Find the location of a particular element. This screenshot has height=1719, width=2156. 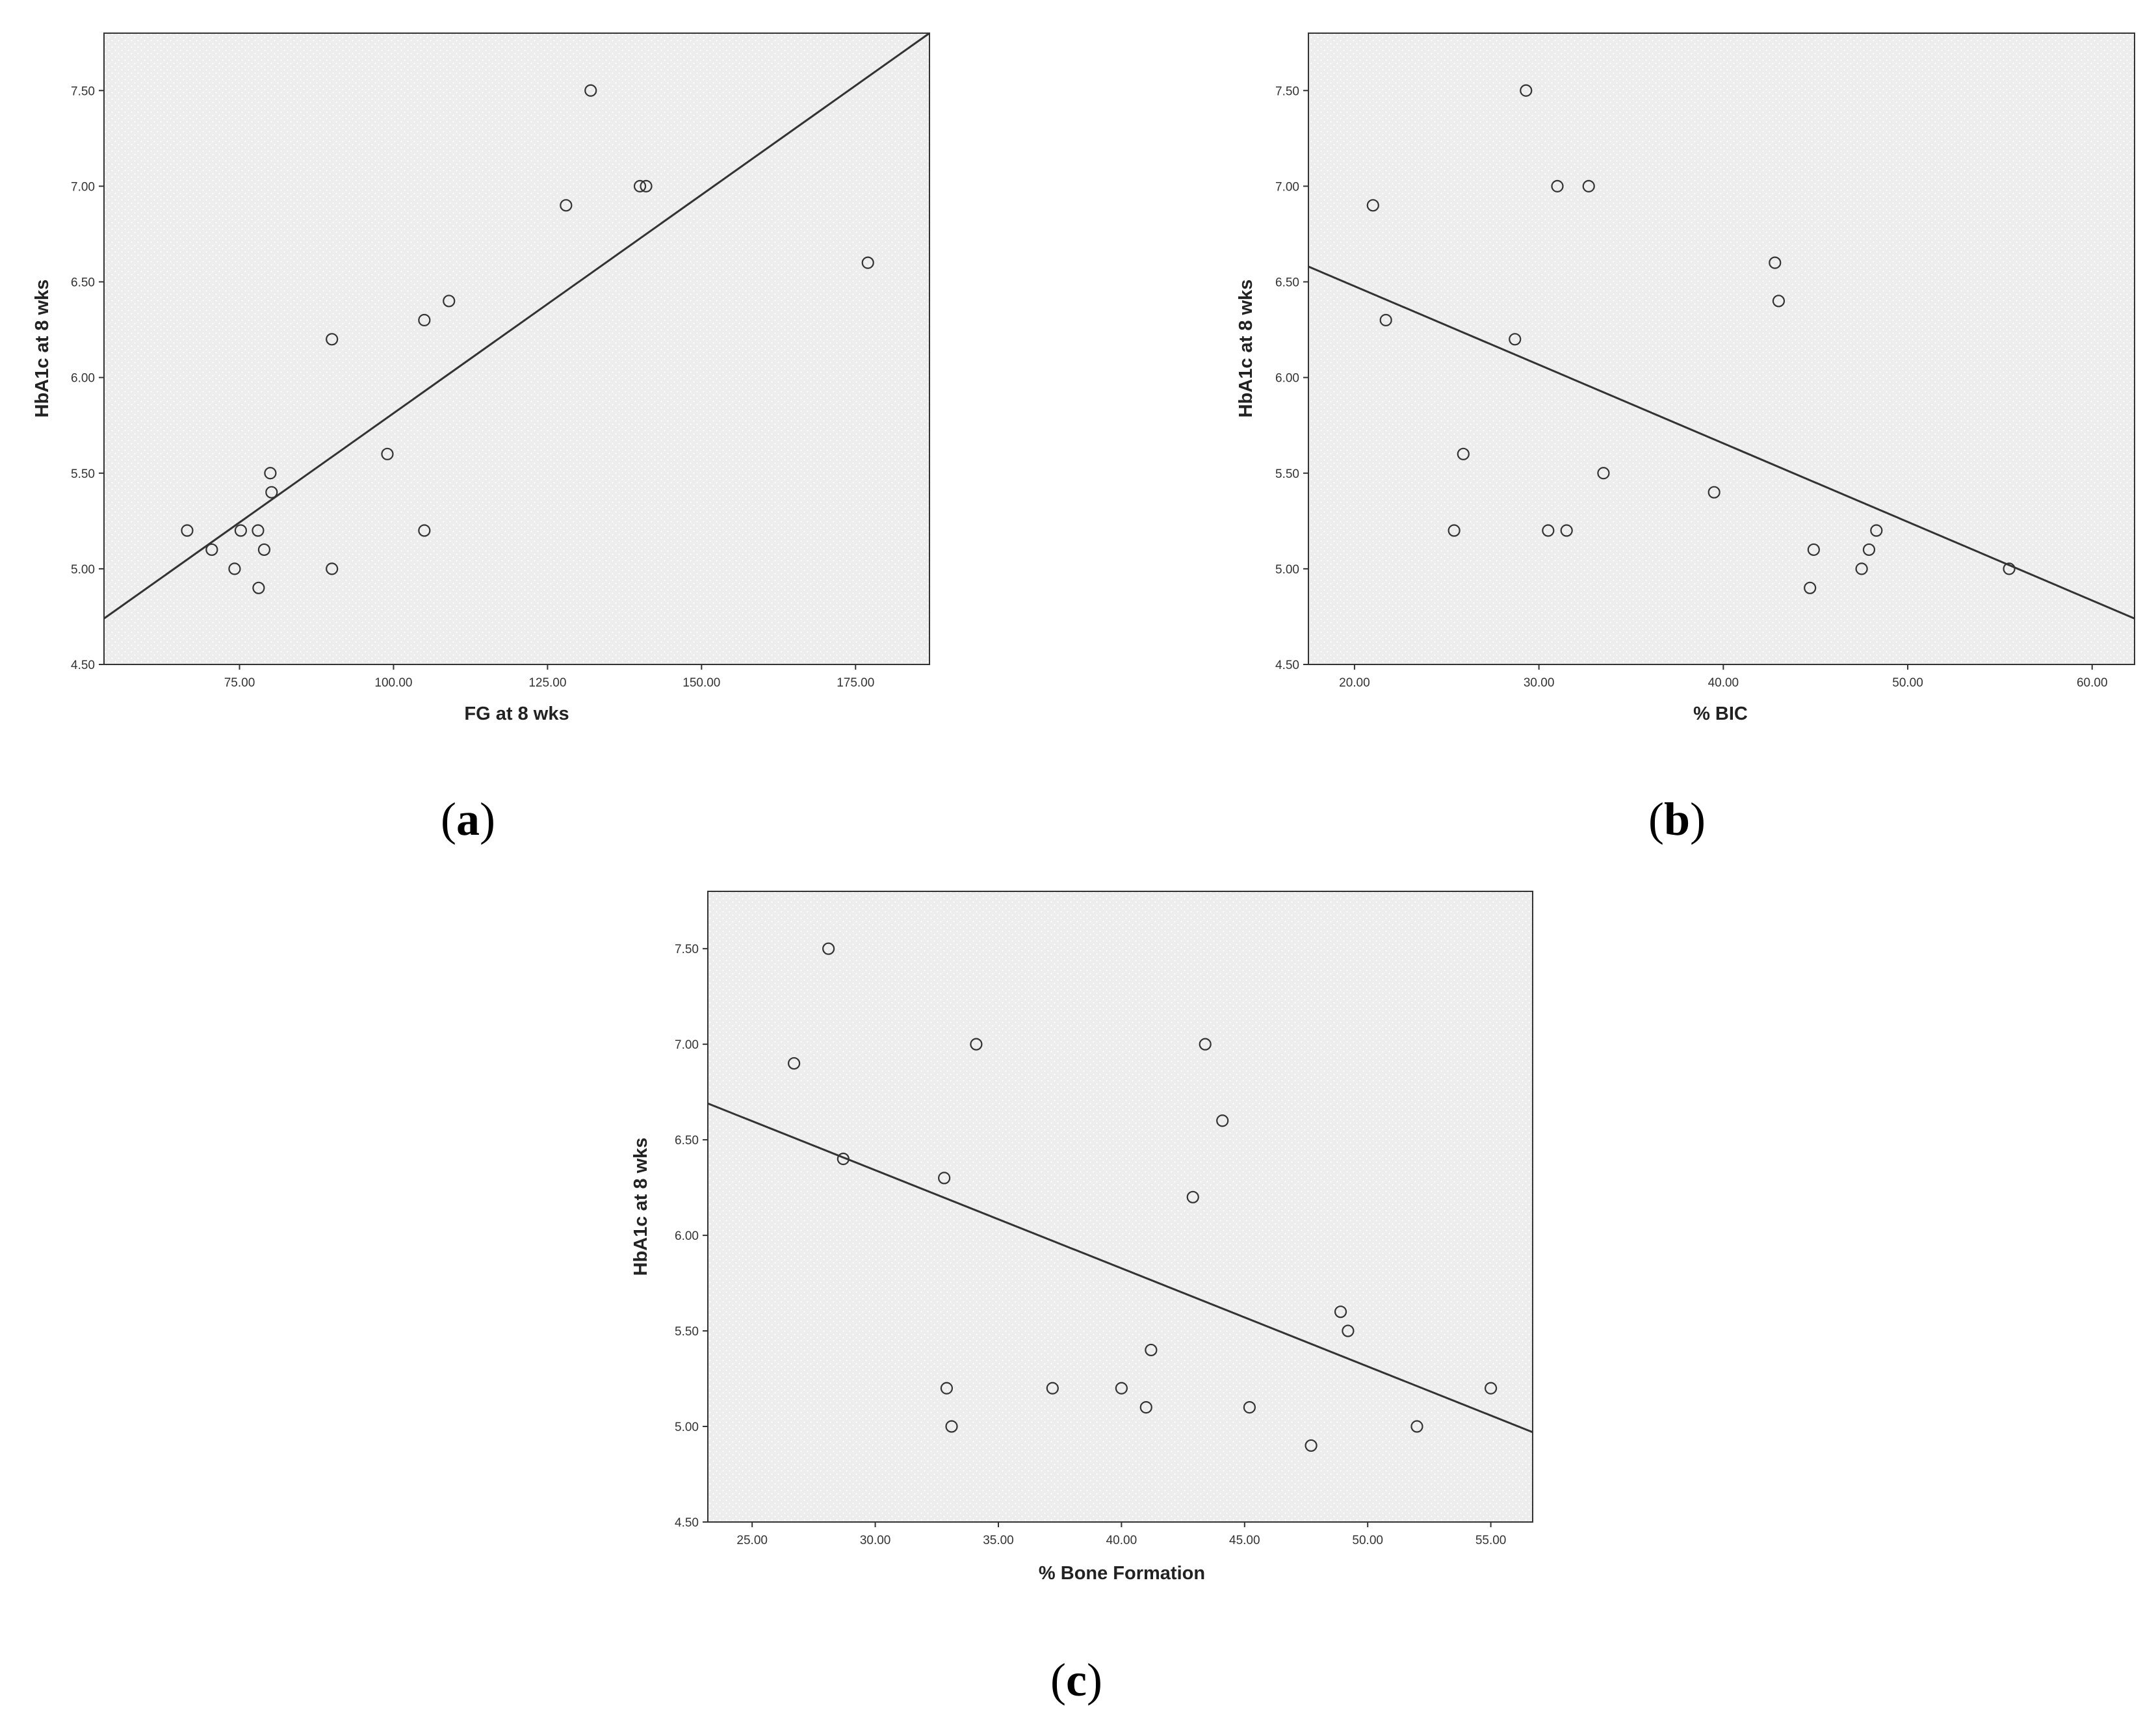

x-tick-label: 55.00 is located at coordinates (1491, 1540).